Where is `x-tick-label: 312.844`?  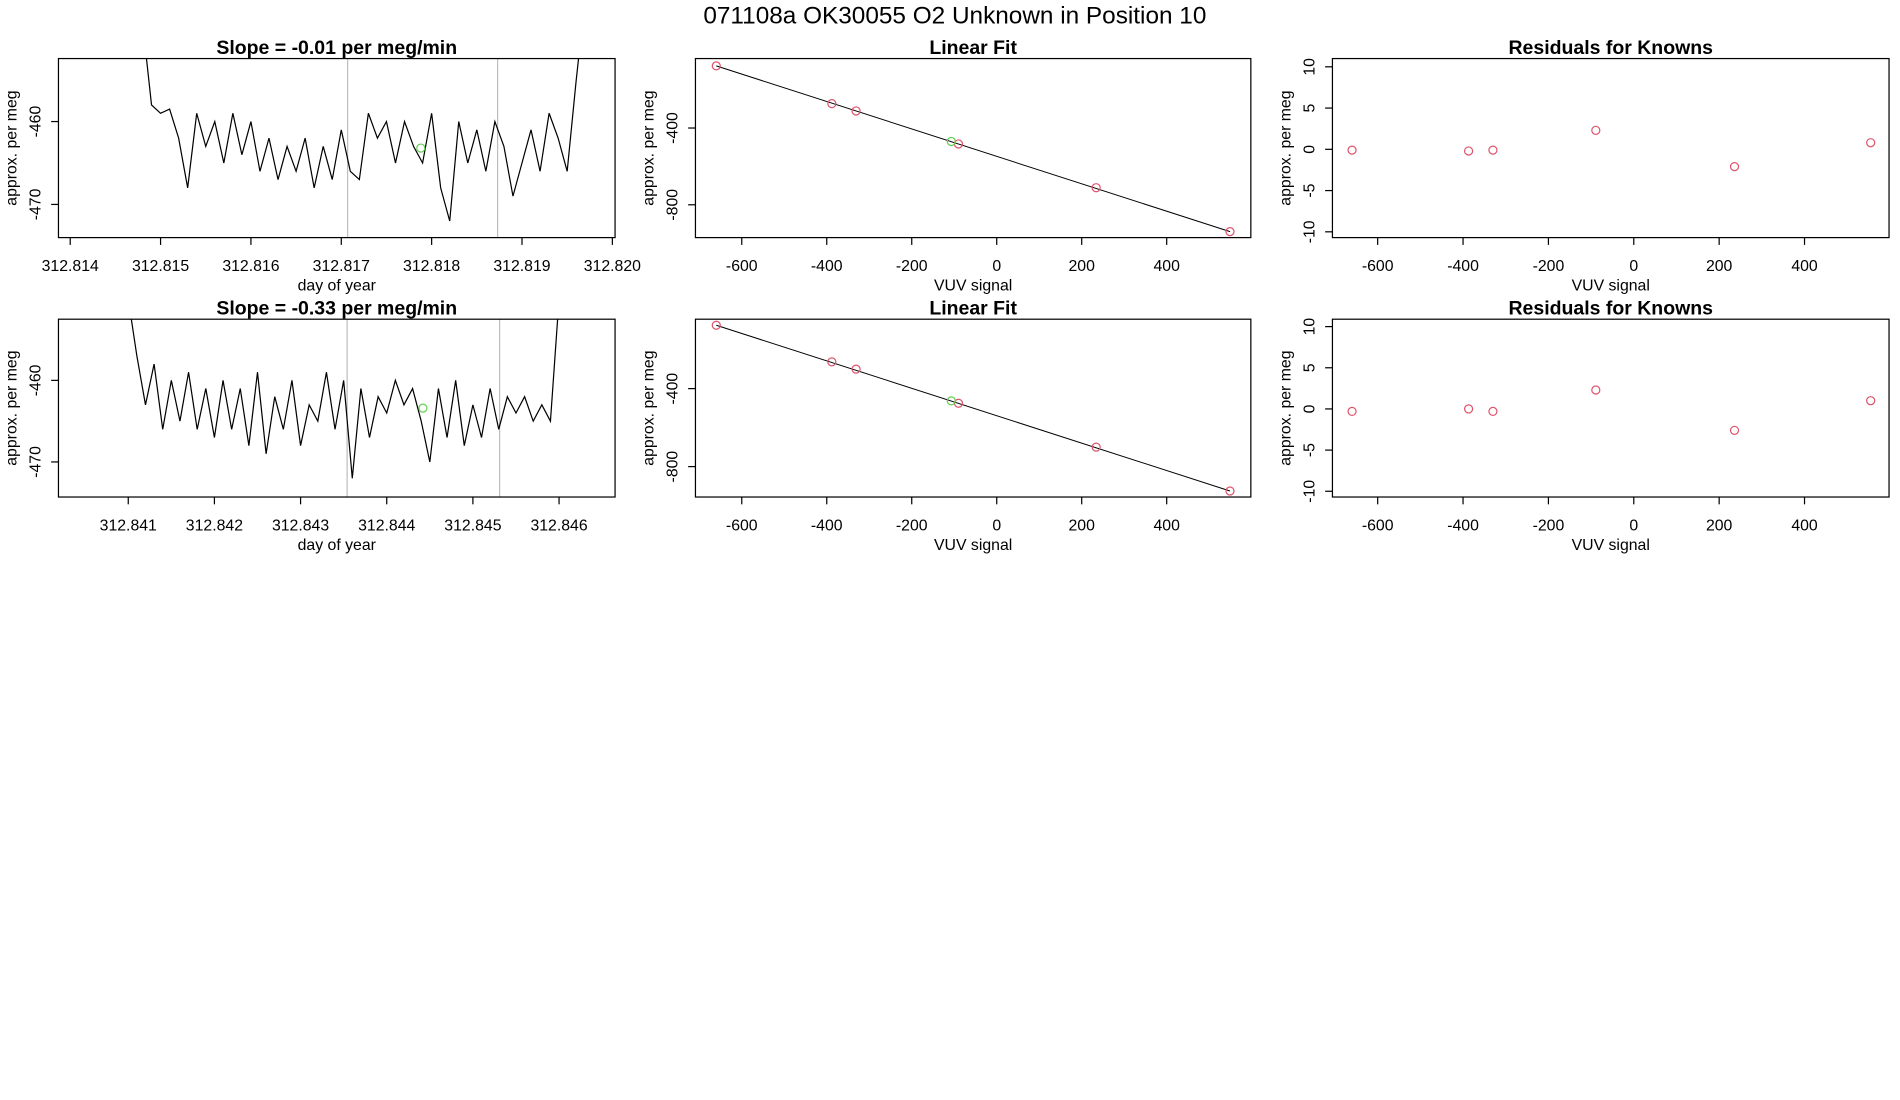 x-tick-label: 312.844 is located at coordinates (386, 525).